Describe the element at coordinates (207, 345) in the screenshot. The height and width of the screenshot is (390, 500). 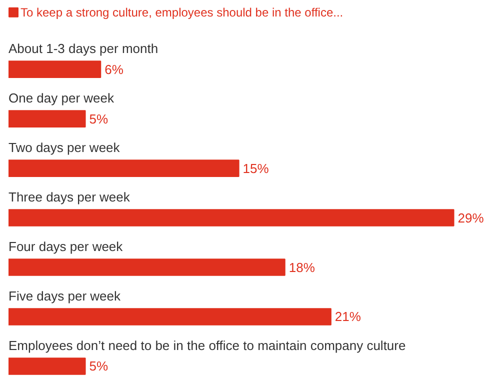
I see `y-tick-label: Employees don’t need to be in the office to maintain company culture` at that location.